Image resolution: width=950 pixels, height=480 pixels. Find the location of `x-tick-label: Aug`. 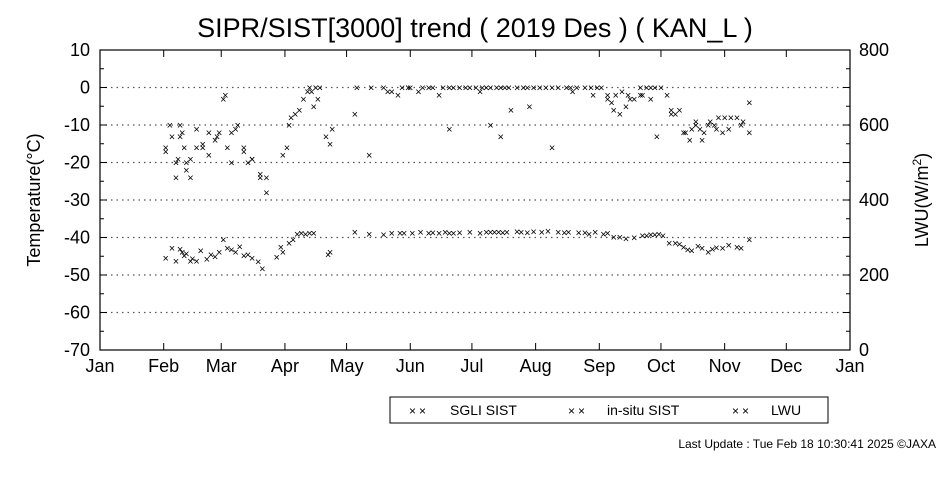

x-tick-label: Aug is located at coordinates (536, 366).